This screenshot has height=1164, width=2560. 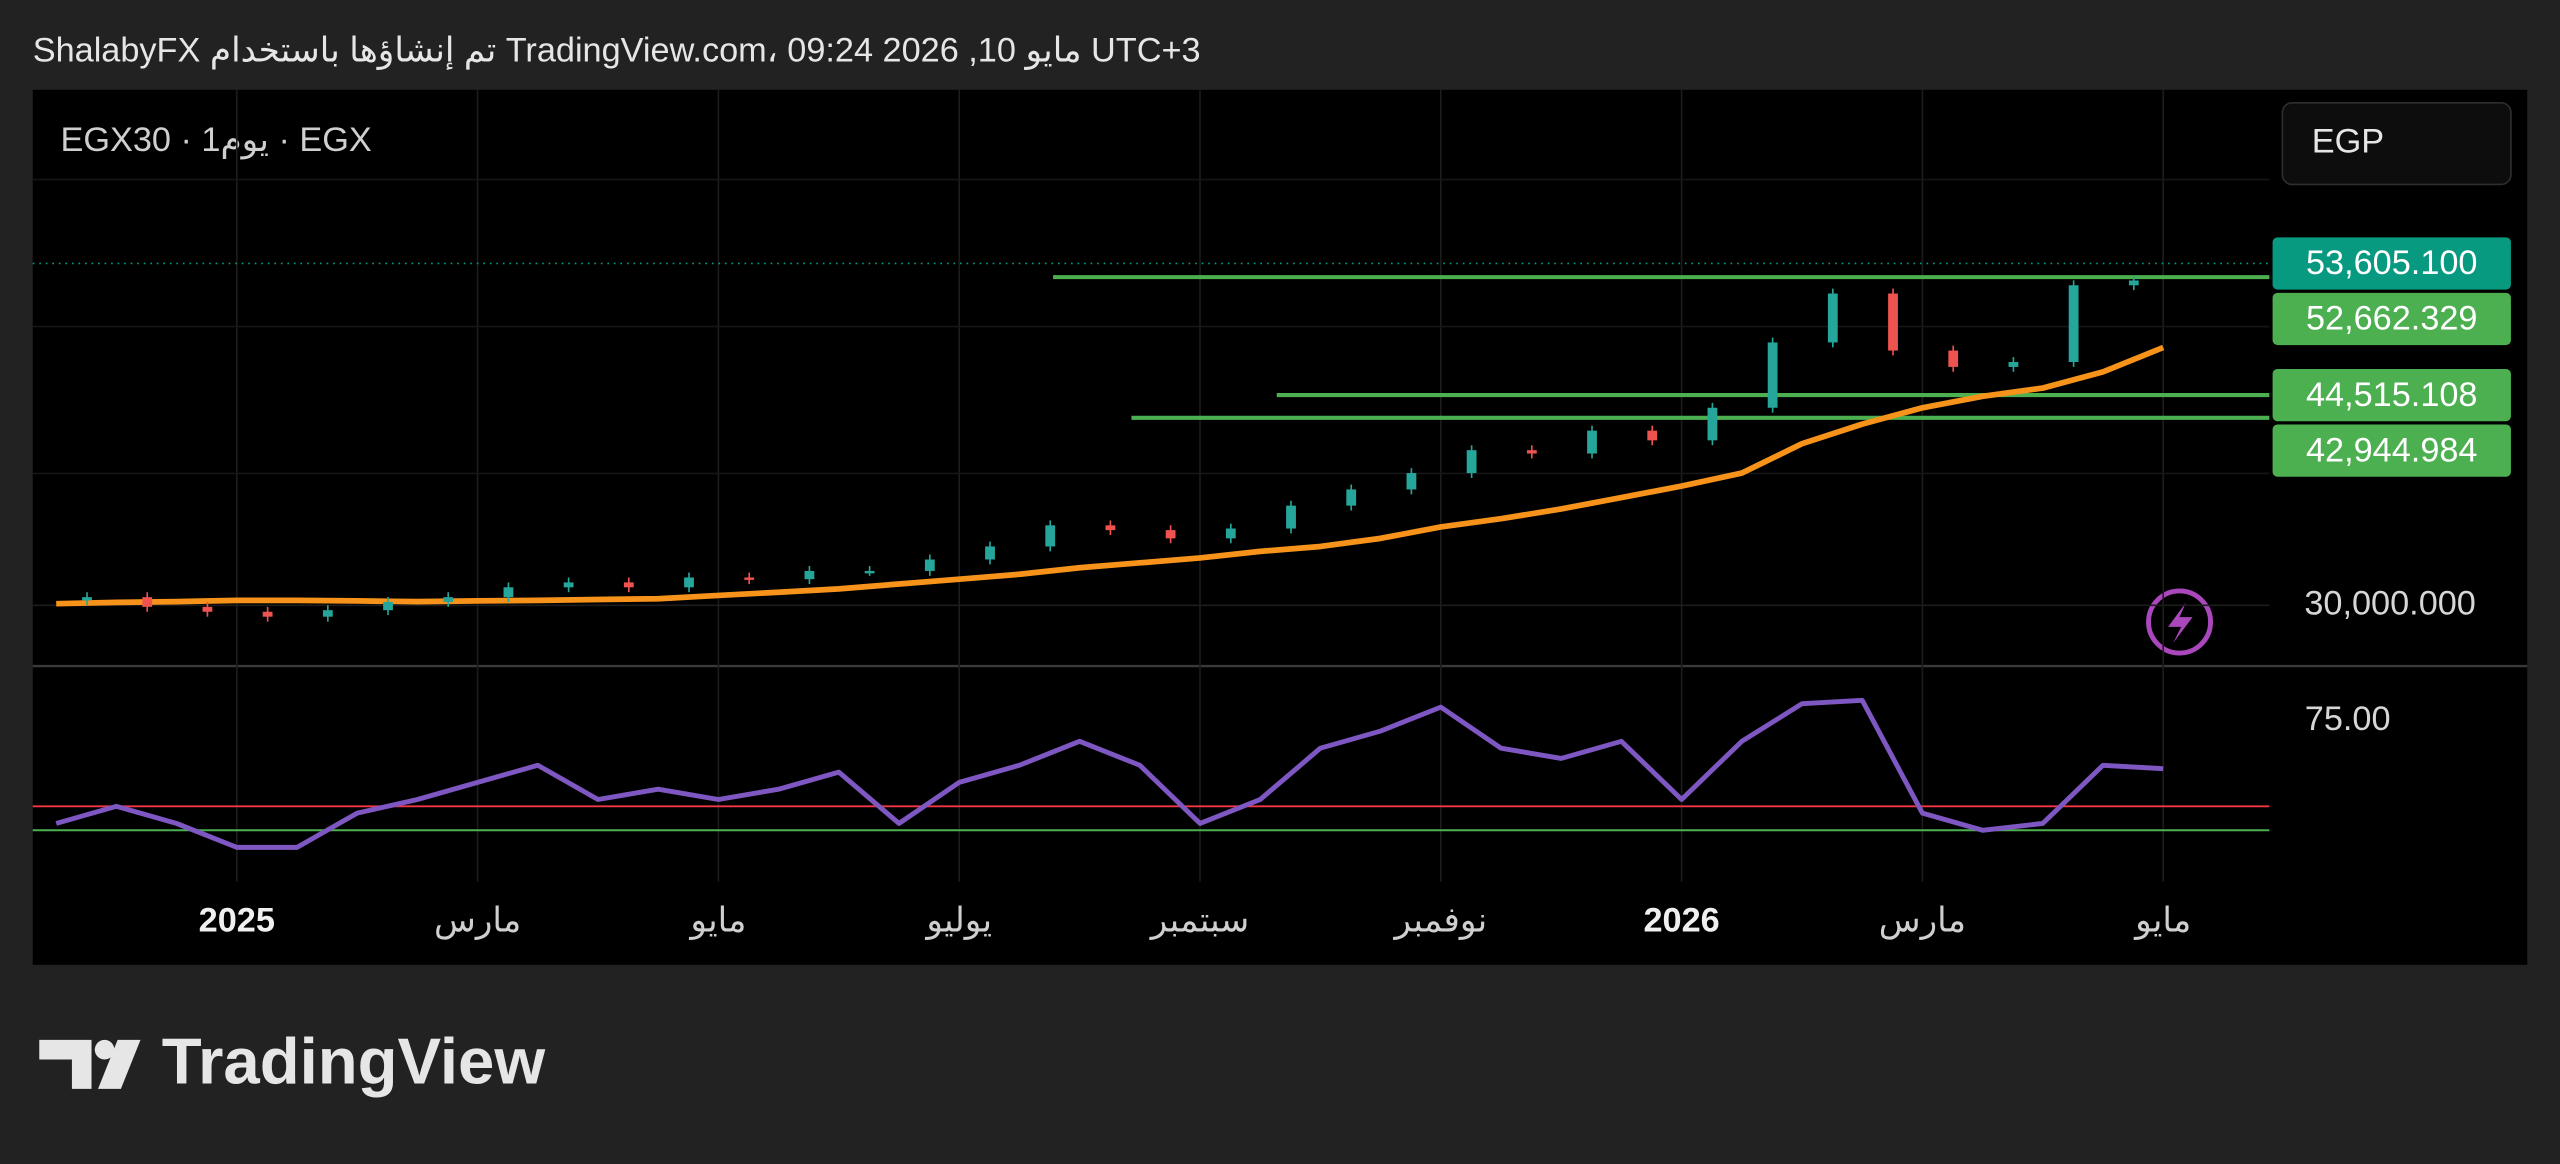 What do you see at coordinates (1681, 920) in the screenshot?
I see `x-tick-label: 2026` at bounding box center [1681, 920].